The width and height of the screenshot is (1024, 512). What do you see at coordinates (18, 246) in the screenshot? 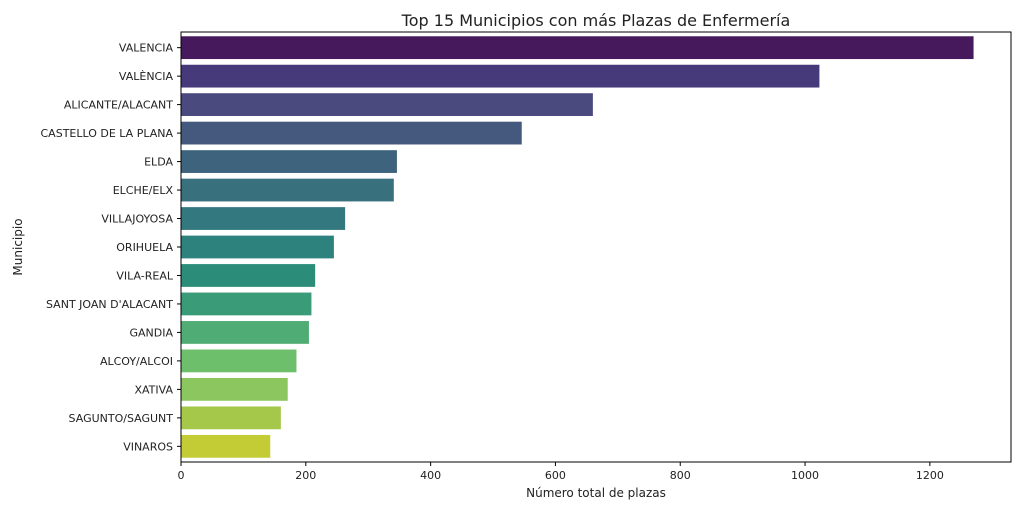
I see `y-axis-label: Municipio` at bounding box center [18, 246].